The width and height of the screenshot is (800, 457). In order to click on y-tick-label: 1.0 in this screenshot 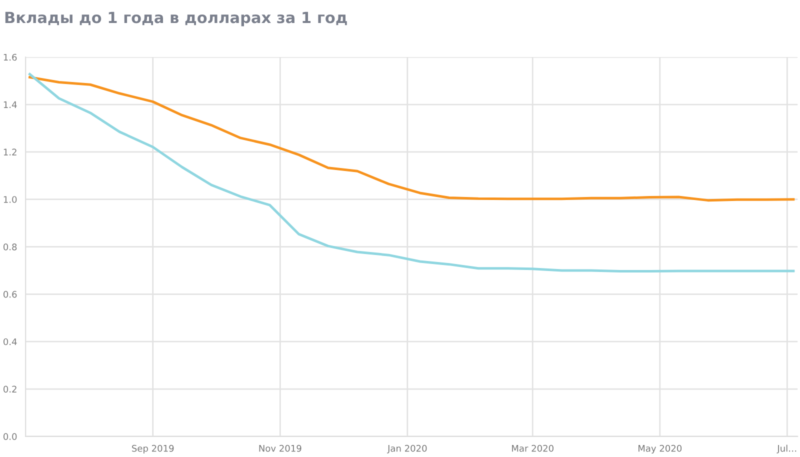, I will do `click(10, 199)`.